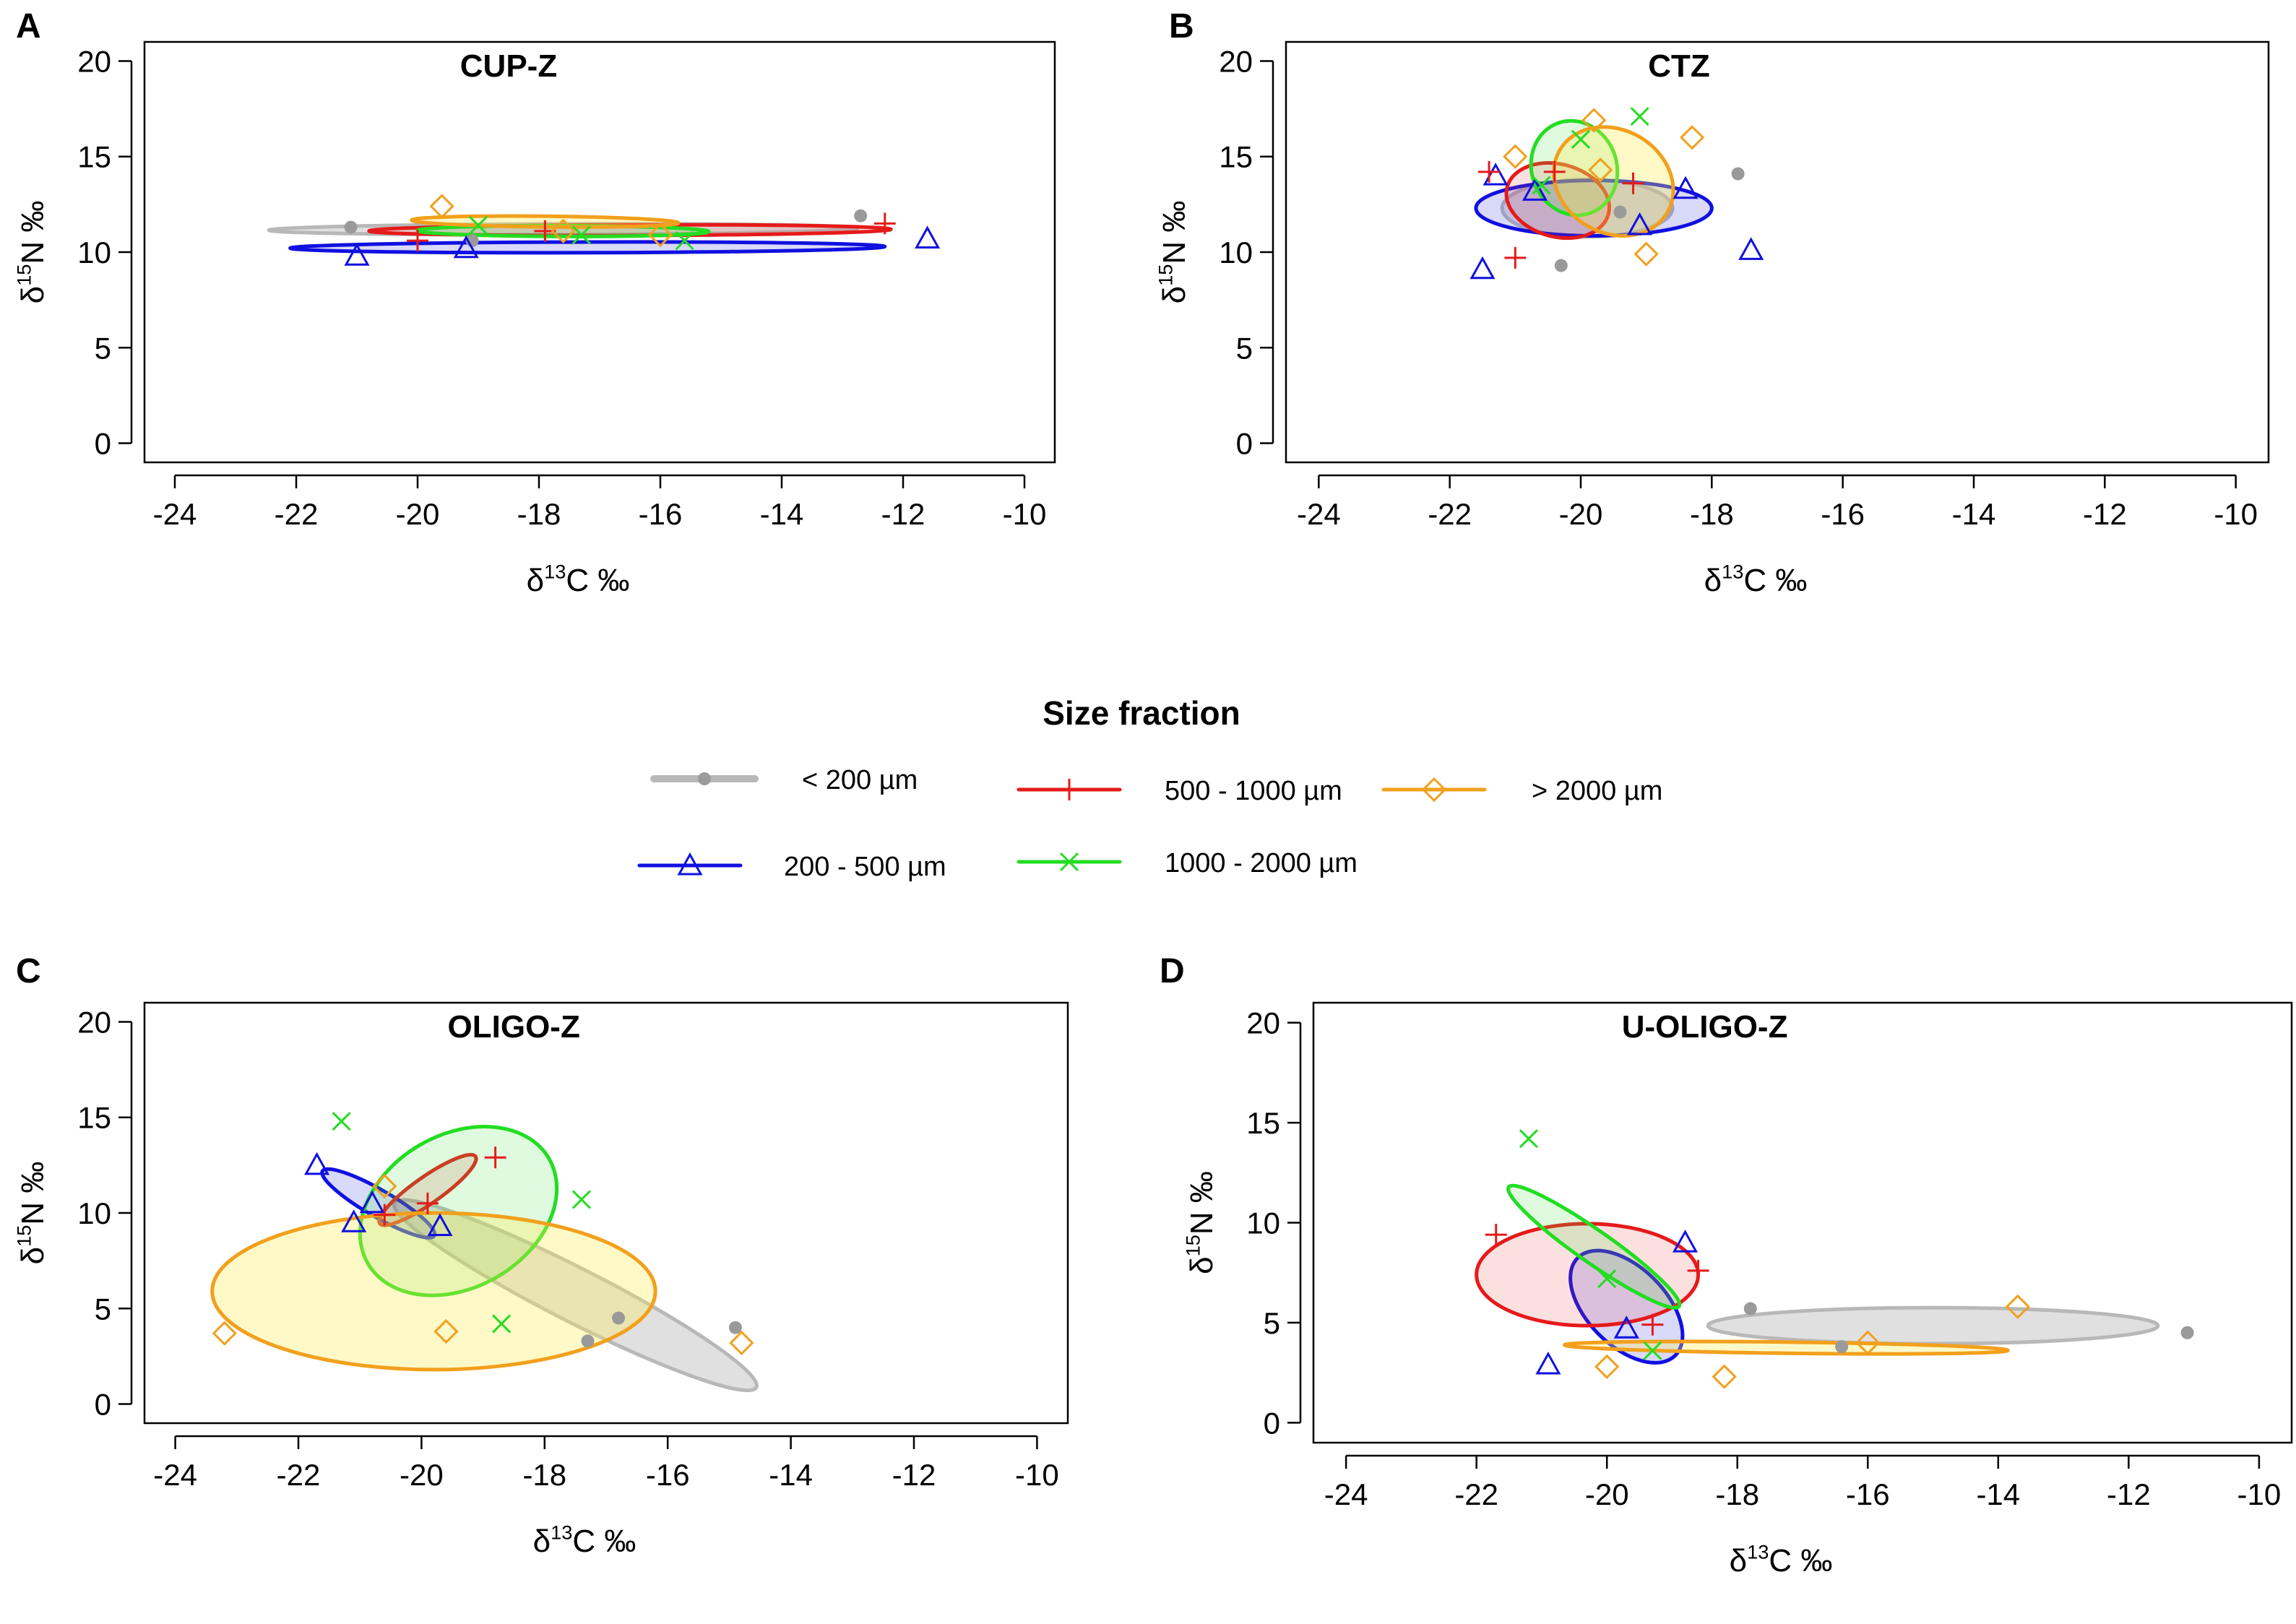 Image resolution: width=2296 pixels, height=1624 pixels. I want to click on legend-label-gt2000: > 2000 µm, so click(1597, 791).